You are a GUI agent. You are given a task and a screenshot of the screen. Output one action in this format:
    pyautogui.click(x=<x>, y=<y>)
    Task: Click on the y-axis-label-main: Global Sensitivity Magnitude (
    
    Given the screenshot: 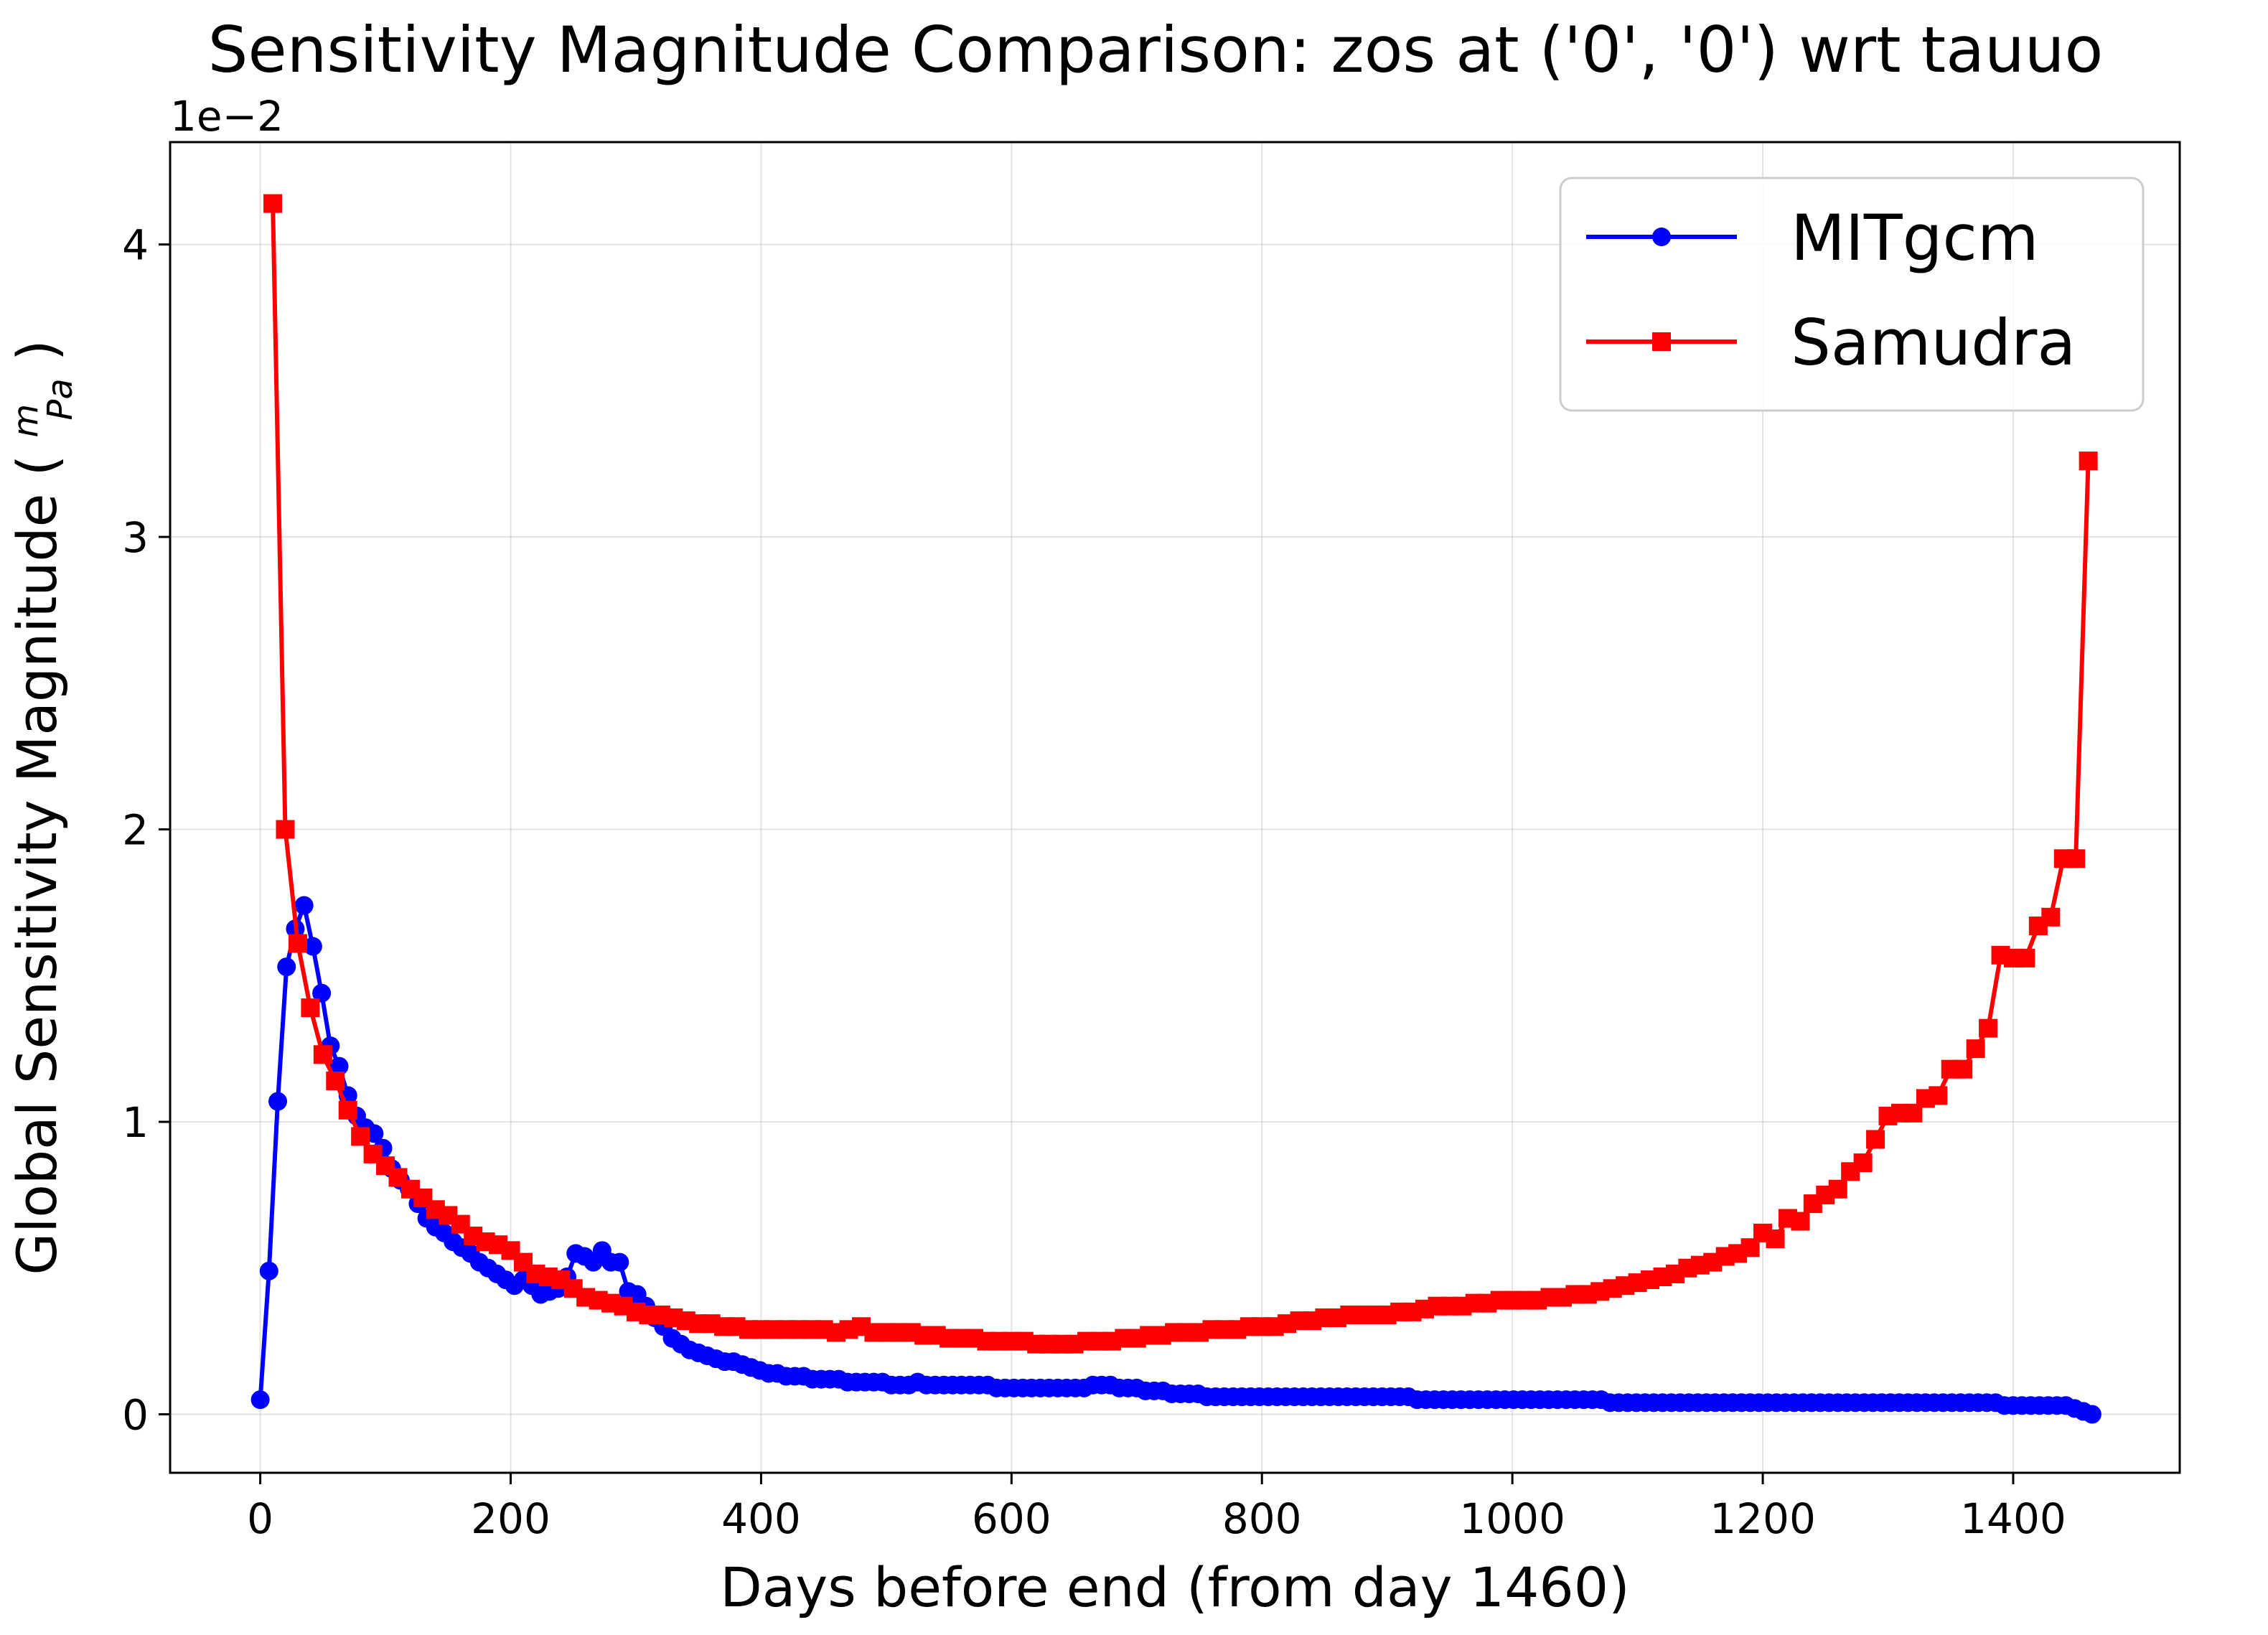 What is the action you would take?
    pyautogui.click(x=37, y=865)
    